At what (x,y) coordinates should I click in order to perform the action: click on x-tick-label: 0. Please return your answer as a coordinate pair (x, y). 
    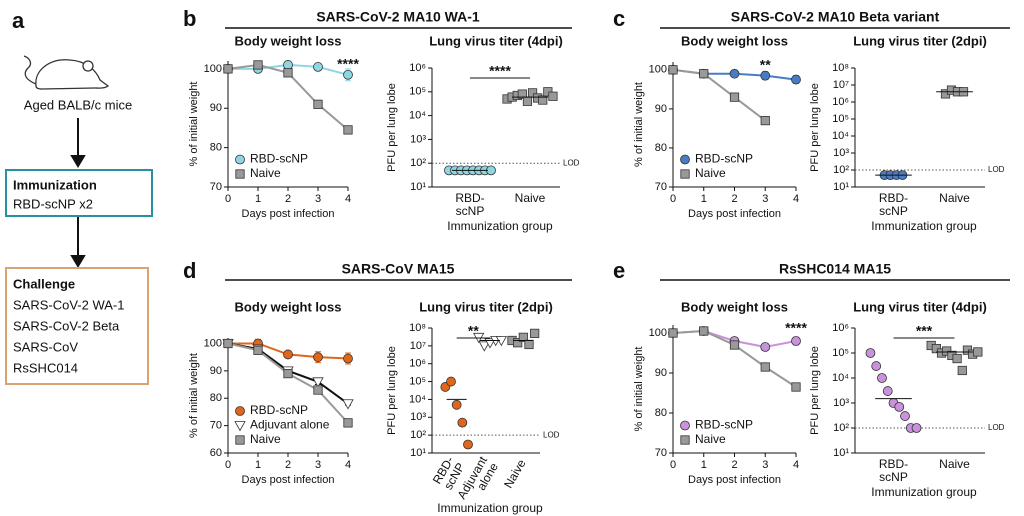
    Looking at the image, I should click on (228, 199).